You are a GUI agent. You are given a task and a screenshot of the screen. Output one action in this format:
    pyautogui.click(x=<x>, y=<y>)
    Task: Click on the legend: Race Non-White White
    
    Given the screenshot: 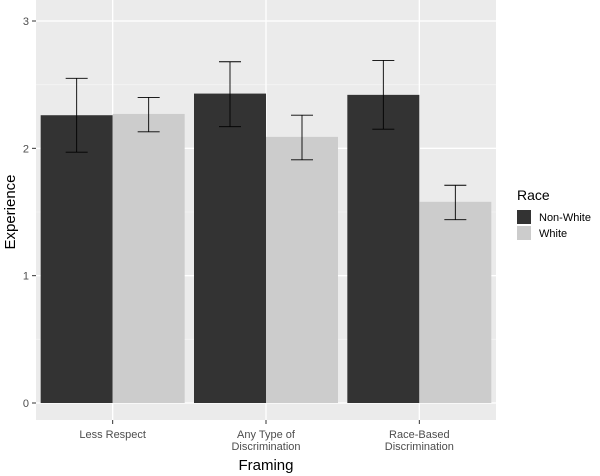 What is the action you would take?
    pyautogui.click(x=554, y=213)
    